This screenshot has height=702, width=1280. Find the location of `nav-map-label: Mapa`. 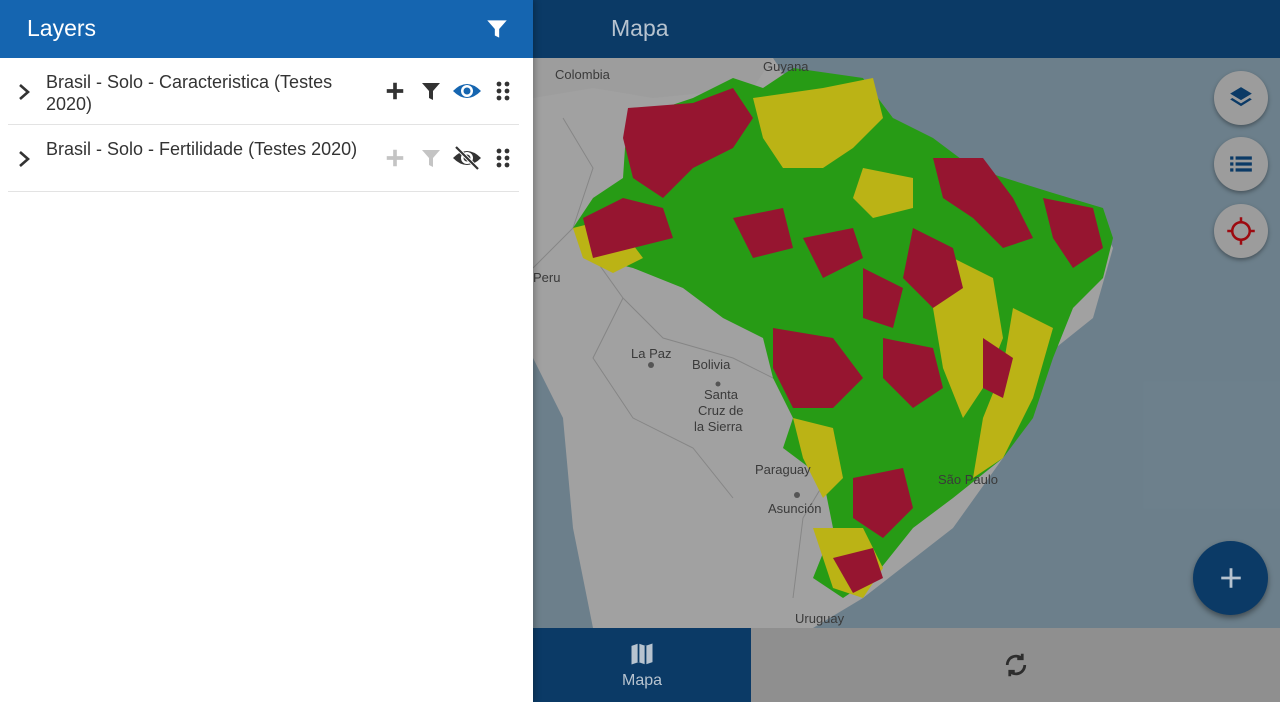

nav-map-label: Mapa is located at coordinates (642, 680).